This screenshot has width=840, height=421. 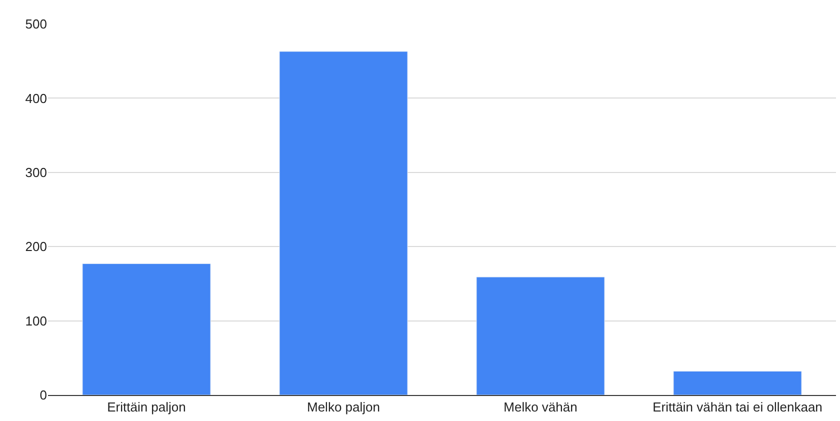 What do you see at coordinates (43, 395) in the screenshot?
I see `y-tick-label: 0` at bounding box center [43, 395].